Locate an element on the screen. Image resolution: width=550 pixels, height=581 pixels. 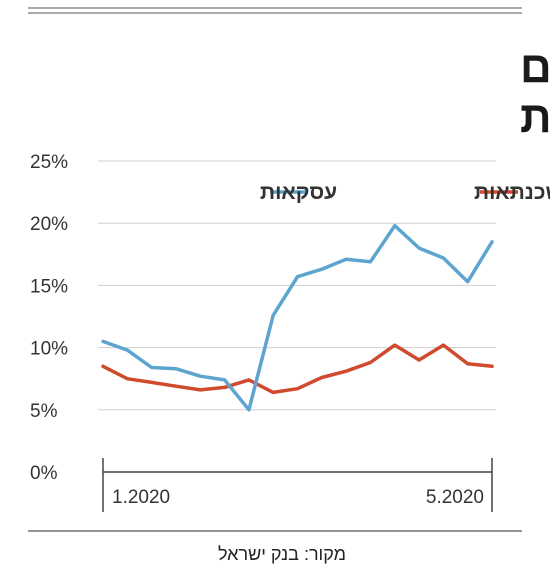
x-tick-label-start: 1.2020 is located at coordinates (141, 497).